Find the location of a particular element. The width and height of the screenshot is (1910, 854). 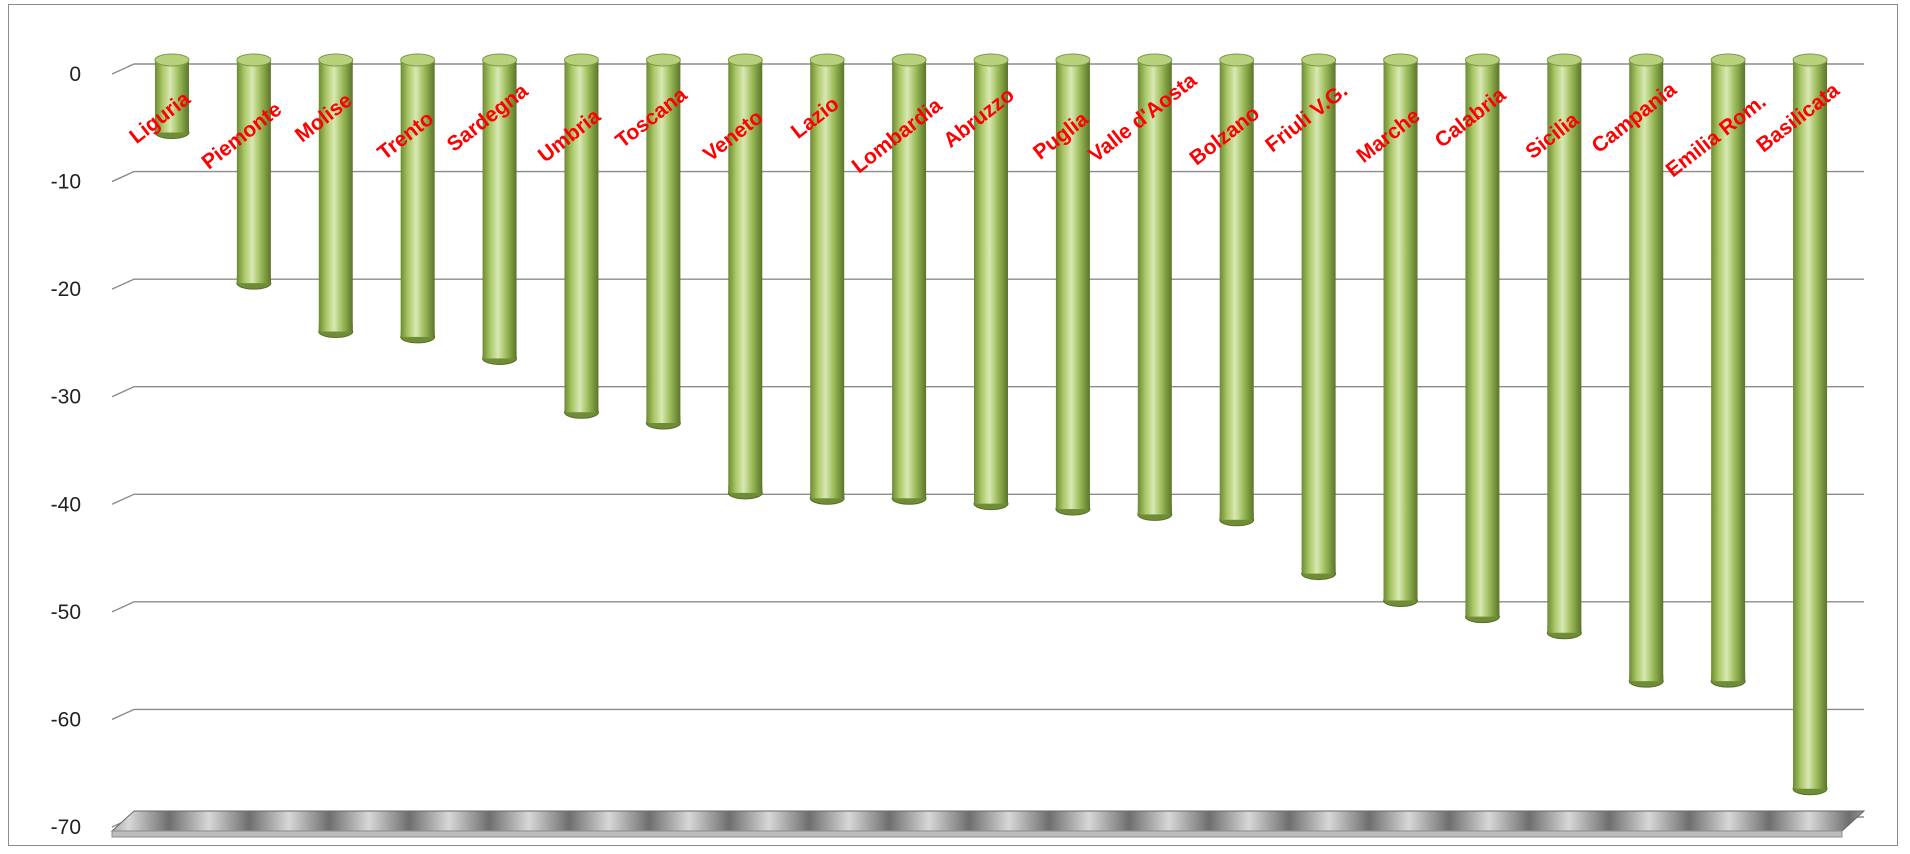

y-tick-label-1: -10 is located at coordinates (66, 182).